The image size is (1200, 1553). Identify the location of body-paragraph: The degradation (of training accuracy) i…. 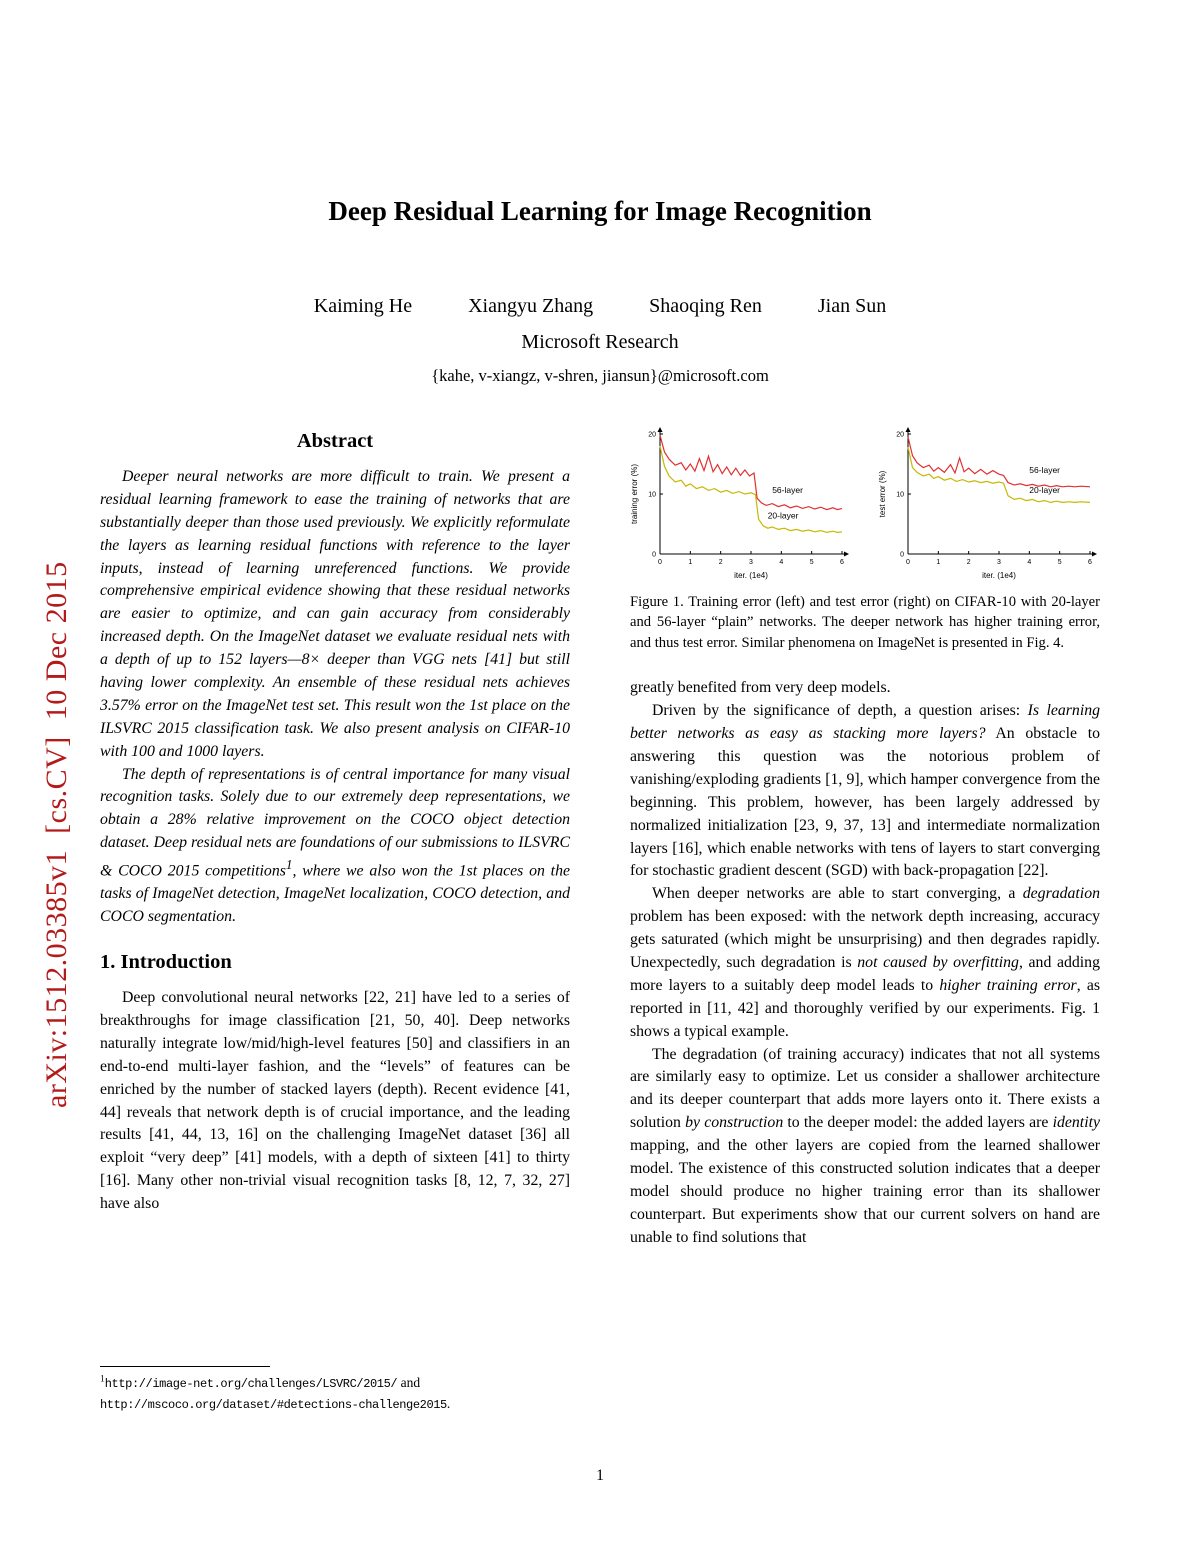
(865, 1145).